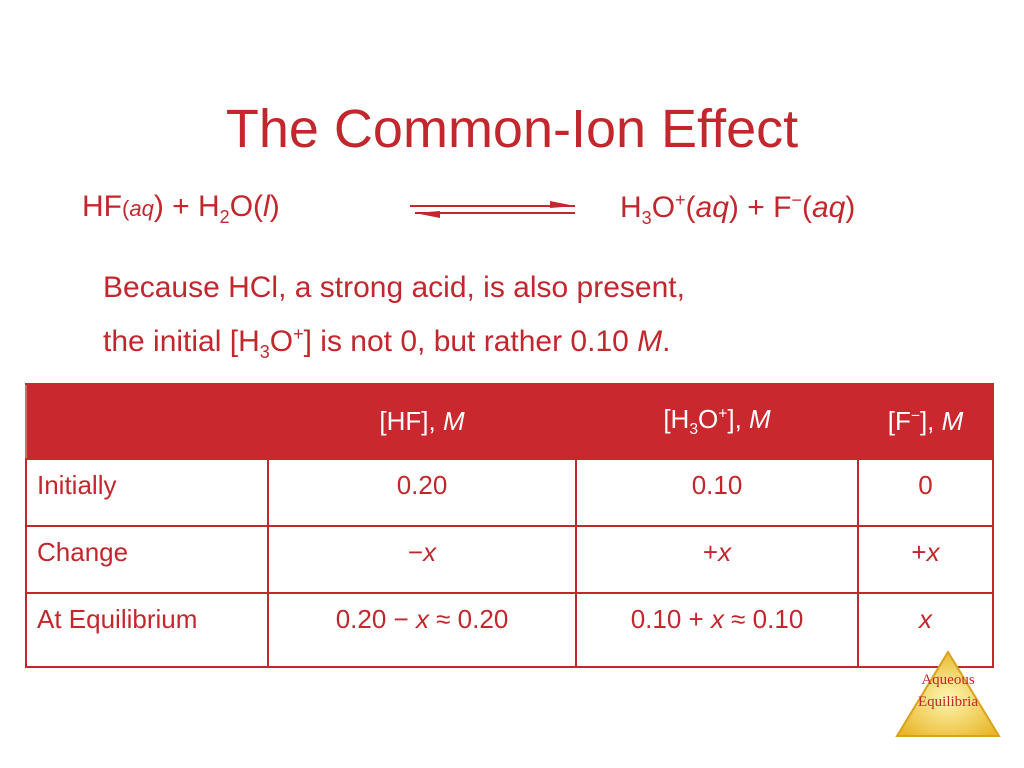  Describe the element at coordinates (375, 619) in the screenshot. I see `cell-run: 0.20 −` at that location.